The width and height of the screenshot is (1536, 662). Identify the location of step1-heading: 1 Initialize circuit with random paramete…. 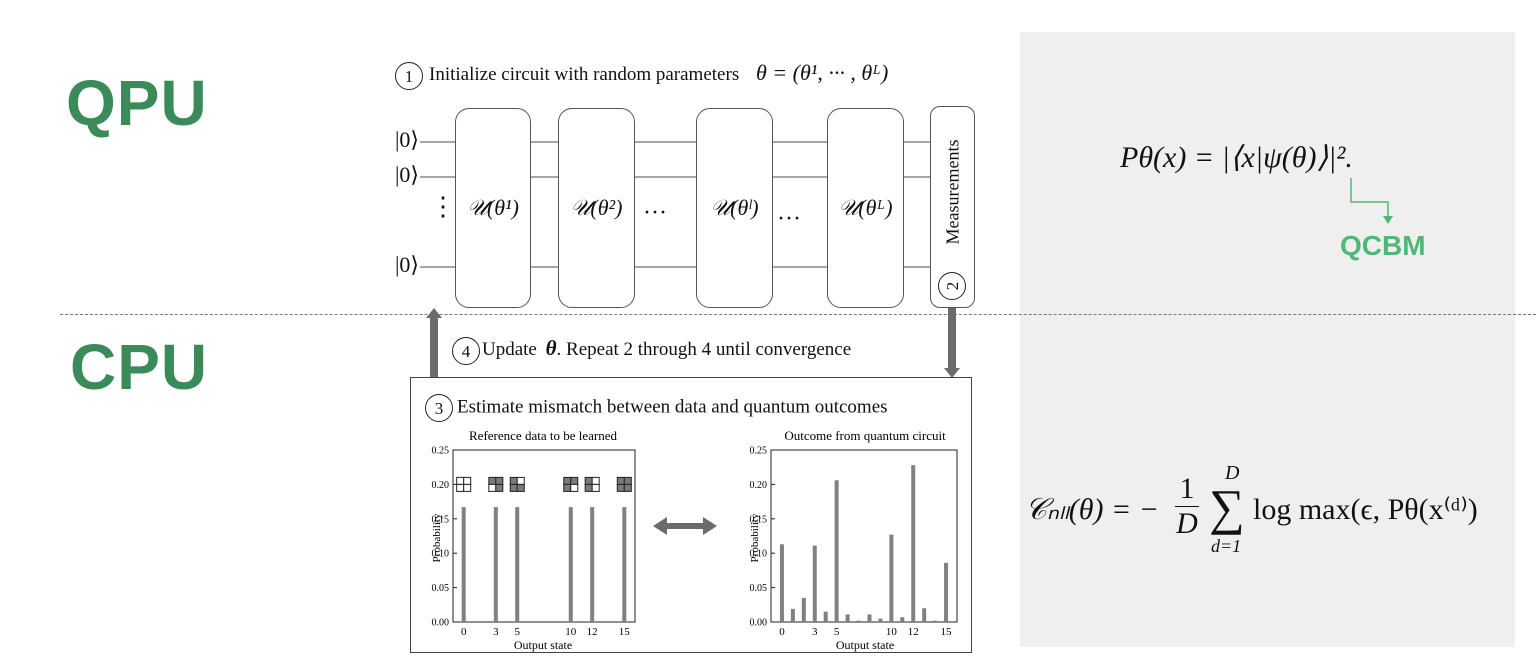
(641, 75).